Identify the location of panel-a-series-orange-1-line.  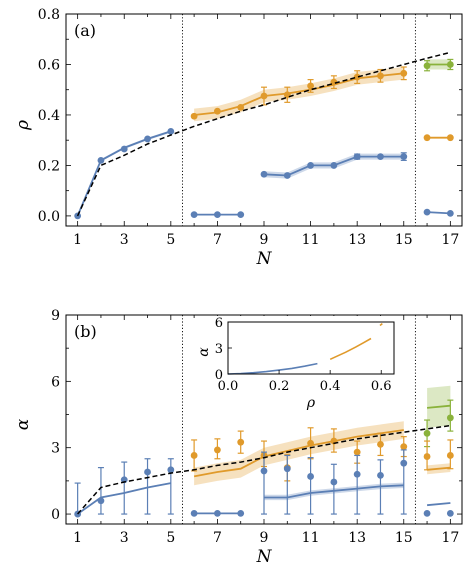
(299, 94).